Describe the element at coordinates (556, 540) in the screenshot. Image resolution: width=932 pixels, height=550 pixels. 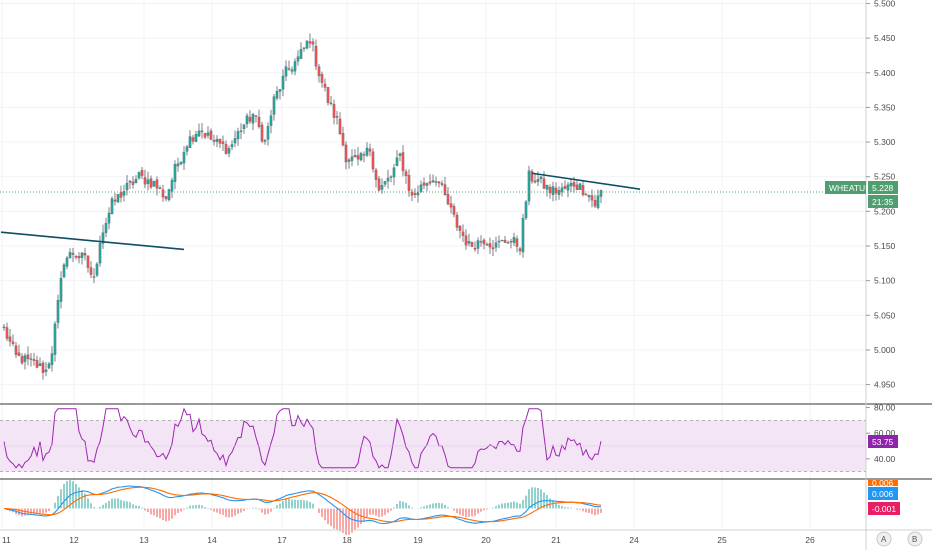
I see `time-tick-label: 21` at that location.